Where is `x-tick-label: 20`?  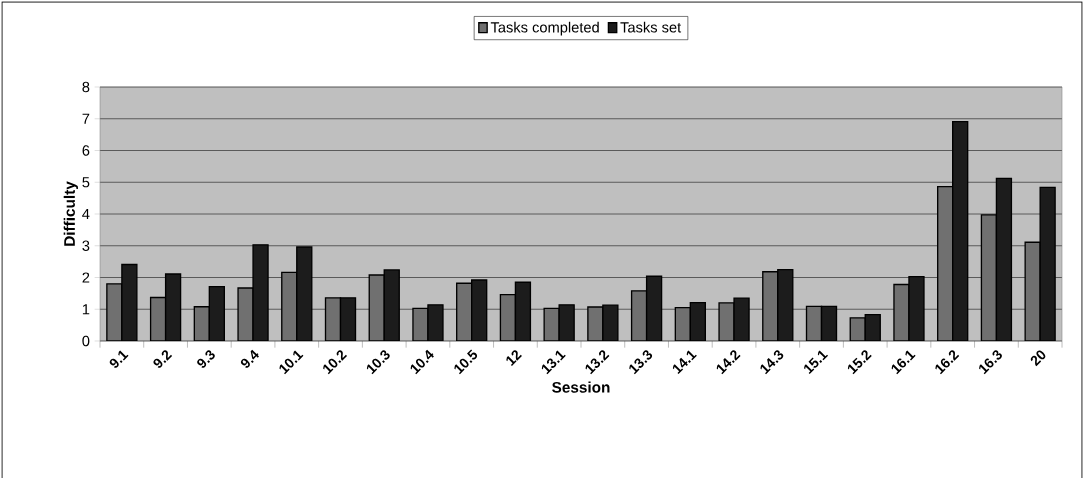 x-tick-label: 20 is located at coordinates (1038, 358).